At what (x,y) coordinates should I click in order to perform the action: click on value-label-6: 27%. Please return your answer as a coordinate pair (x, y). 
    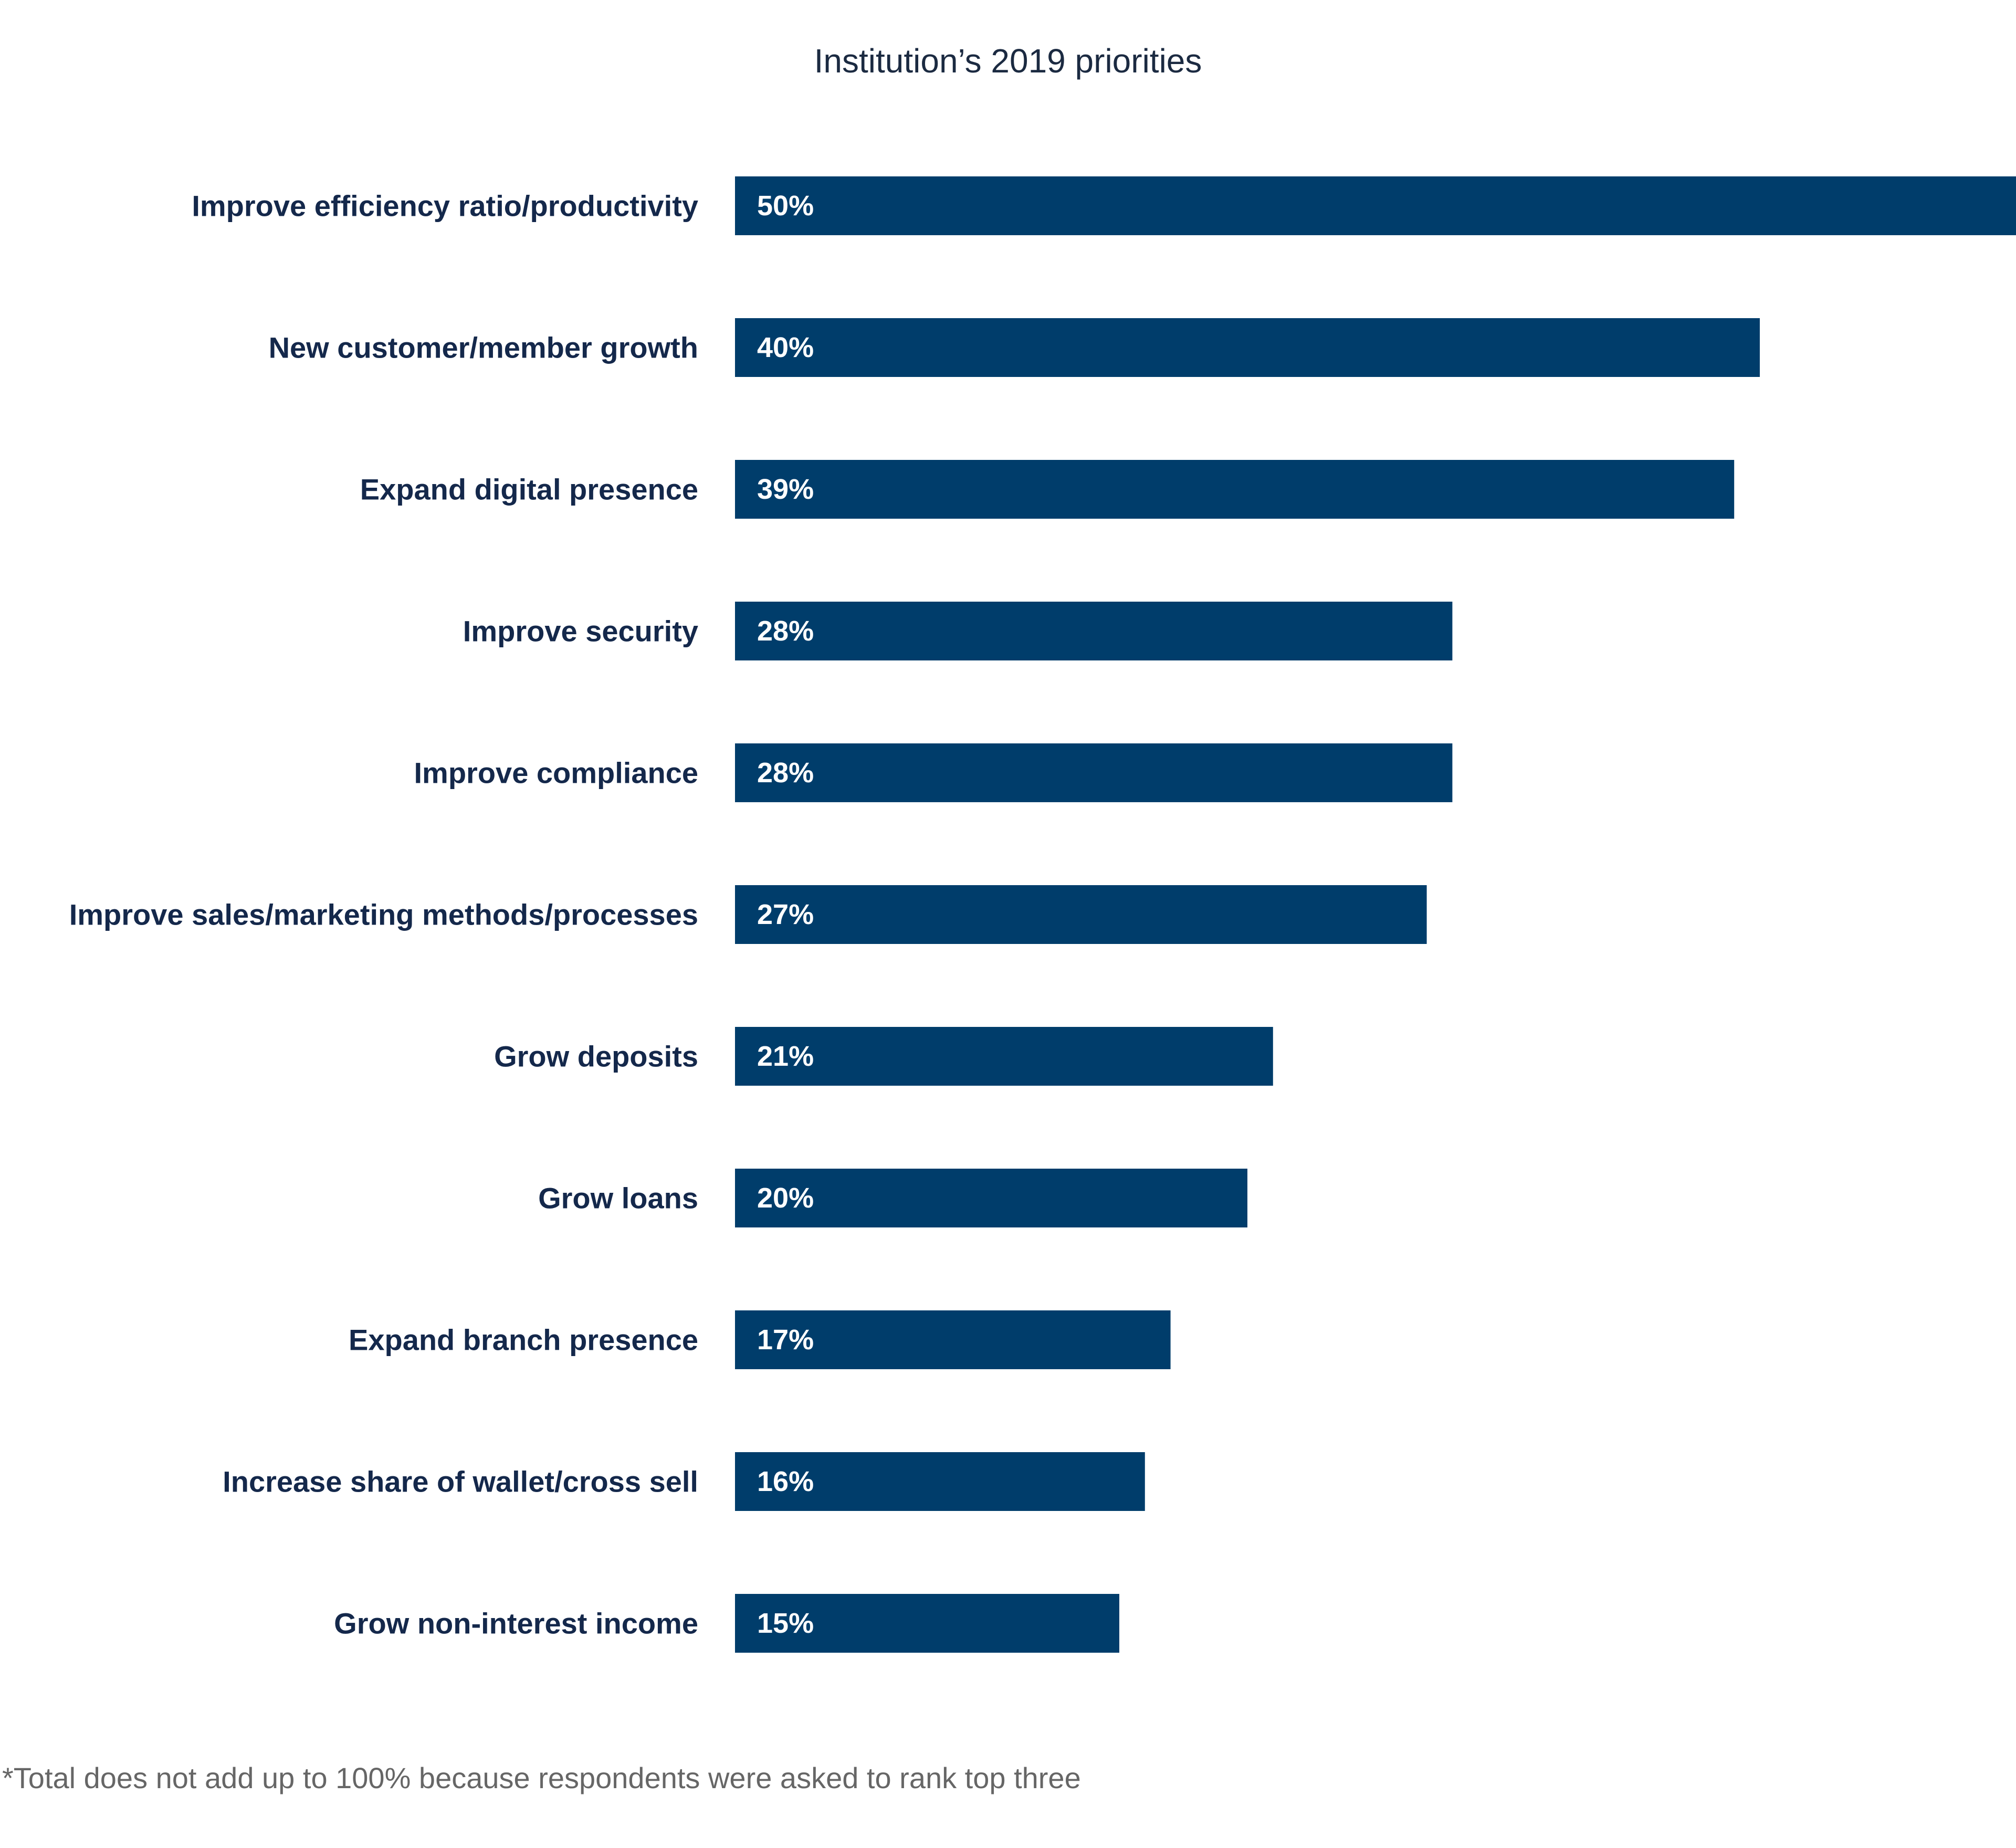
    Looking at the image, I should click on (785, 914).